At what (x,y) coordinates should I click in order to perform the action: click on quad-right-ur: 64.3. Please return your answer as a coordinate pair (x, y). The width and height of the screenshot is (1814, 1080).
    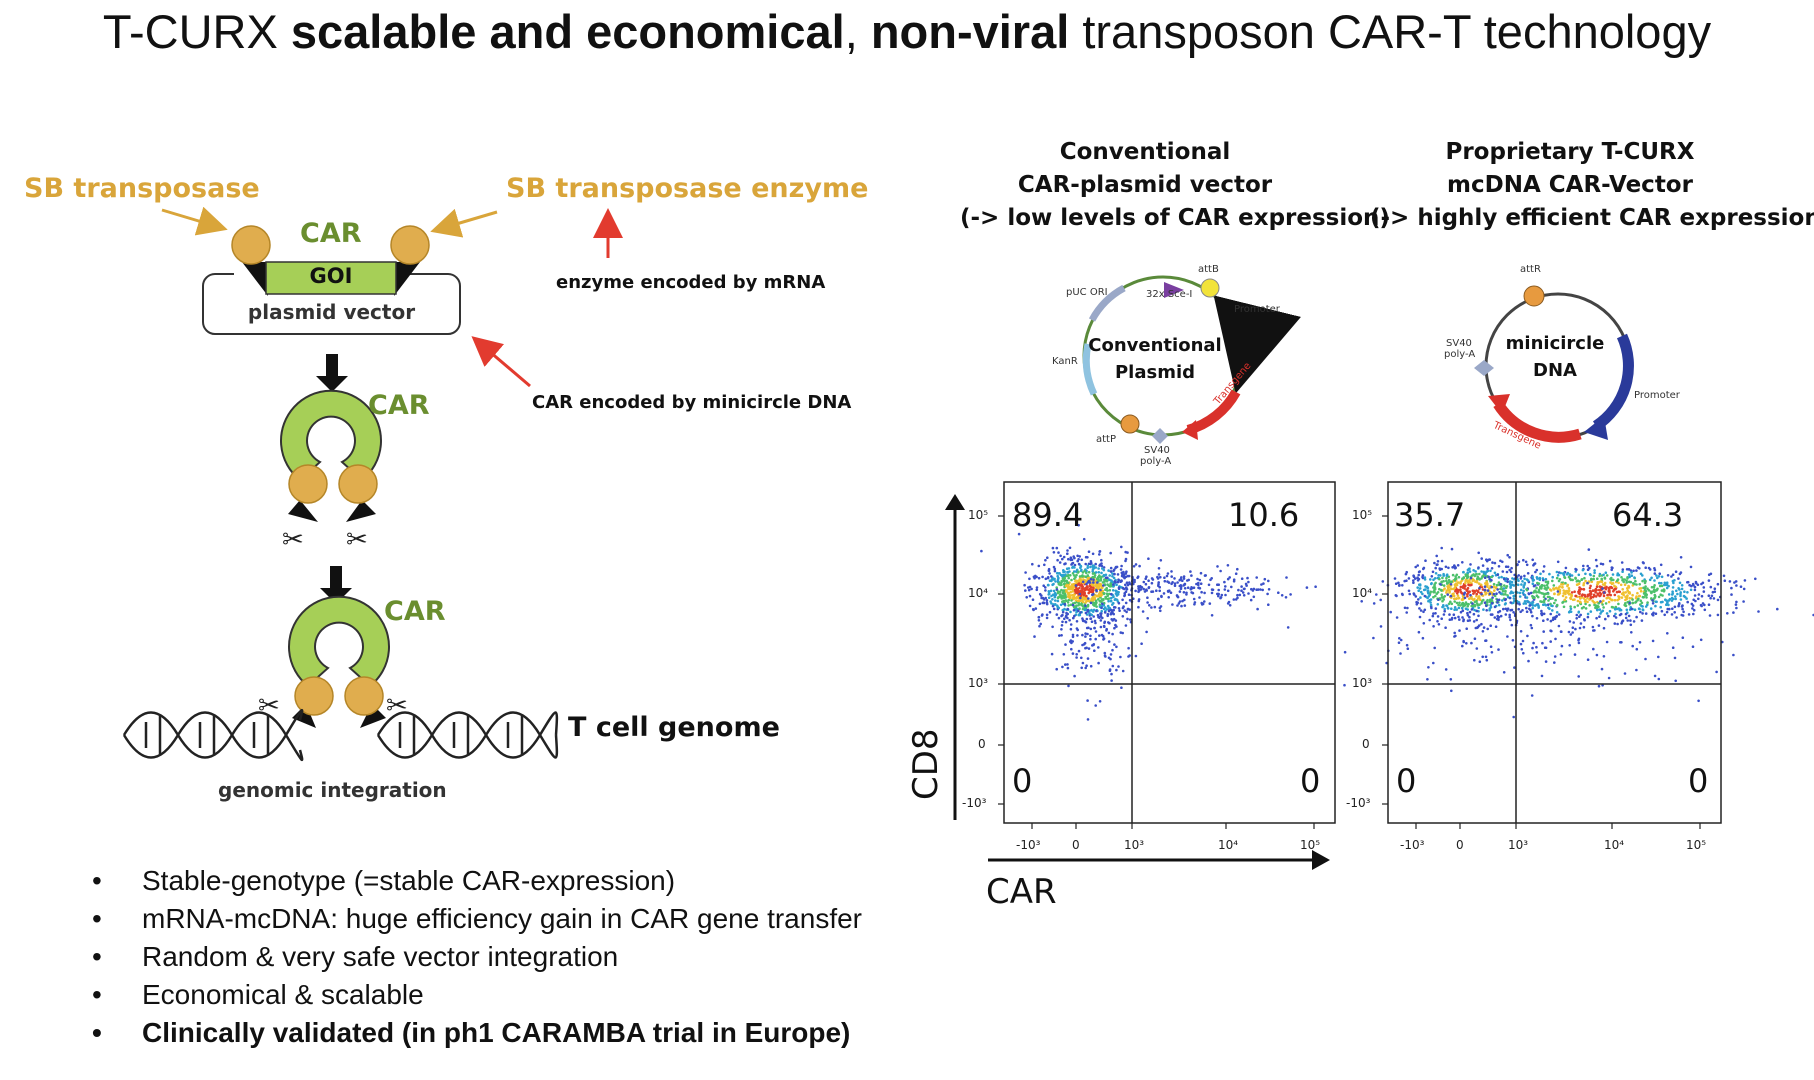
    Looking at the image, I should click on (1648, 515).